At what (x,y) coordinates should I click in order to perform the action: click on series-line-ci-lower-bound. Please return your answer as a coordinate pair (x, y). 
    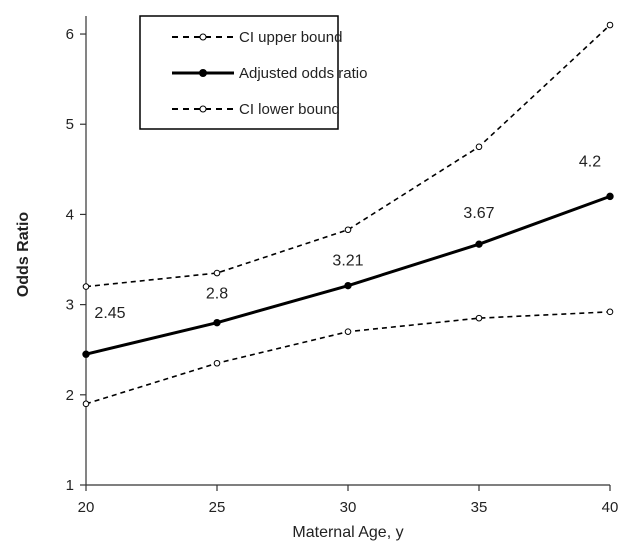
    Looking at the image, I should click on (348, 358).